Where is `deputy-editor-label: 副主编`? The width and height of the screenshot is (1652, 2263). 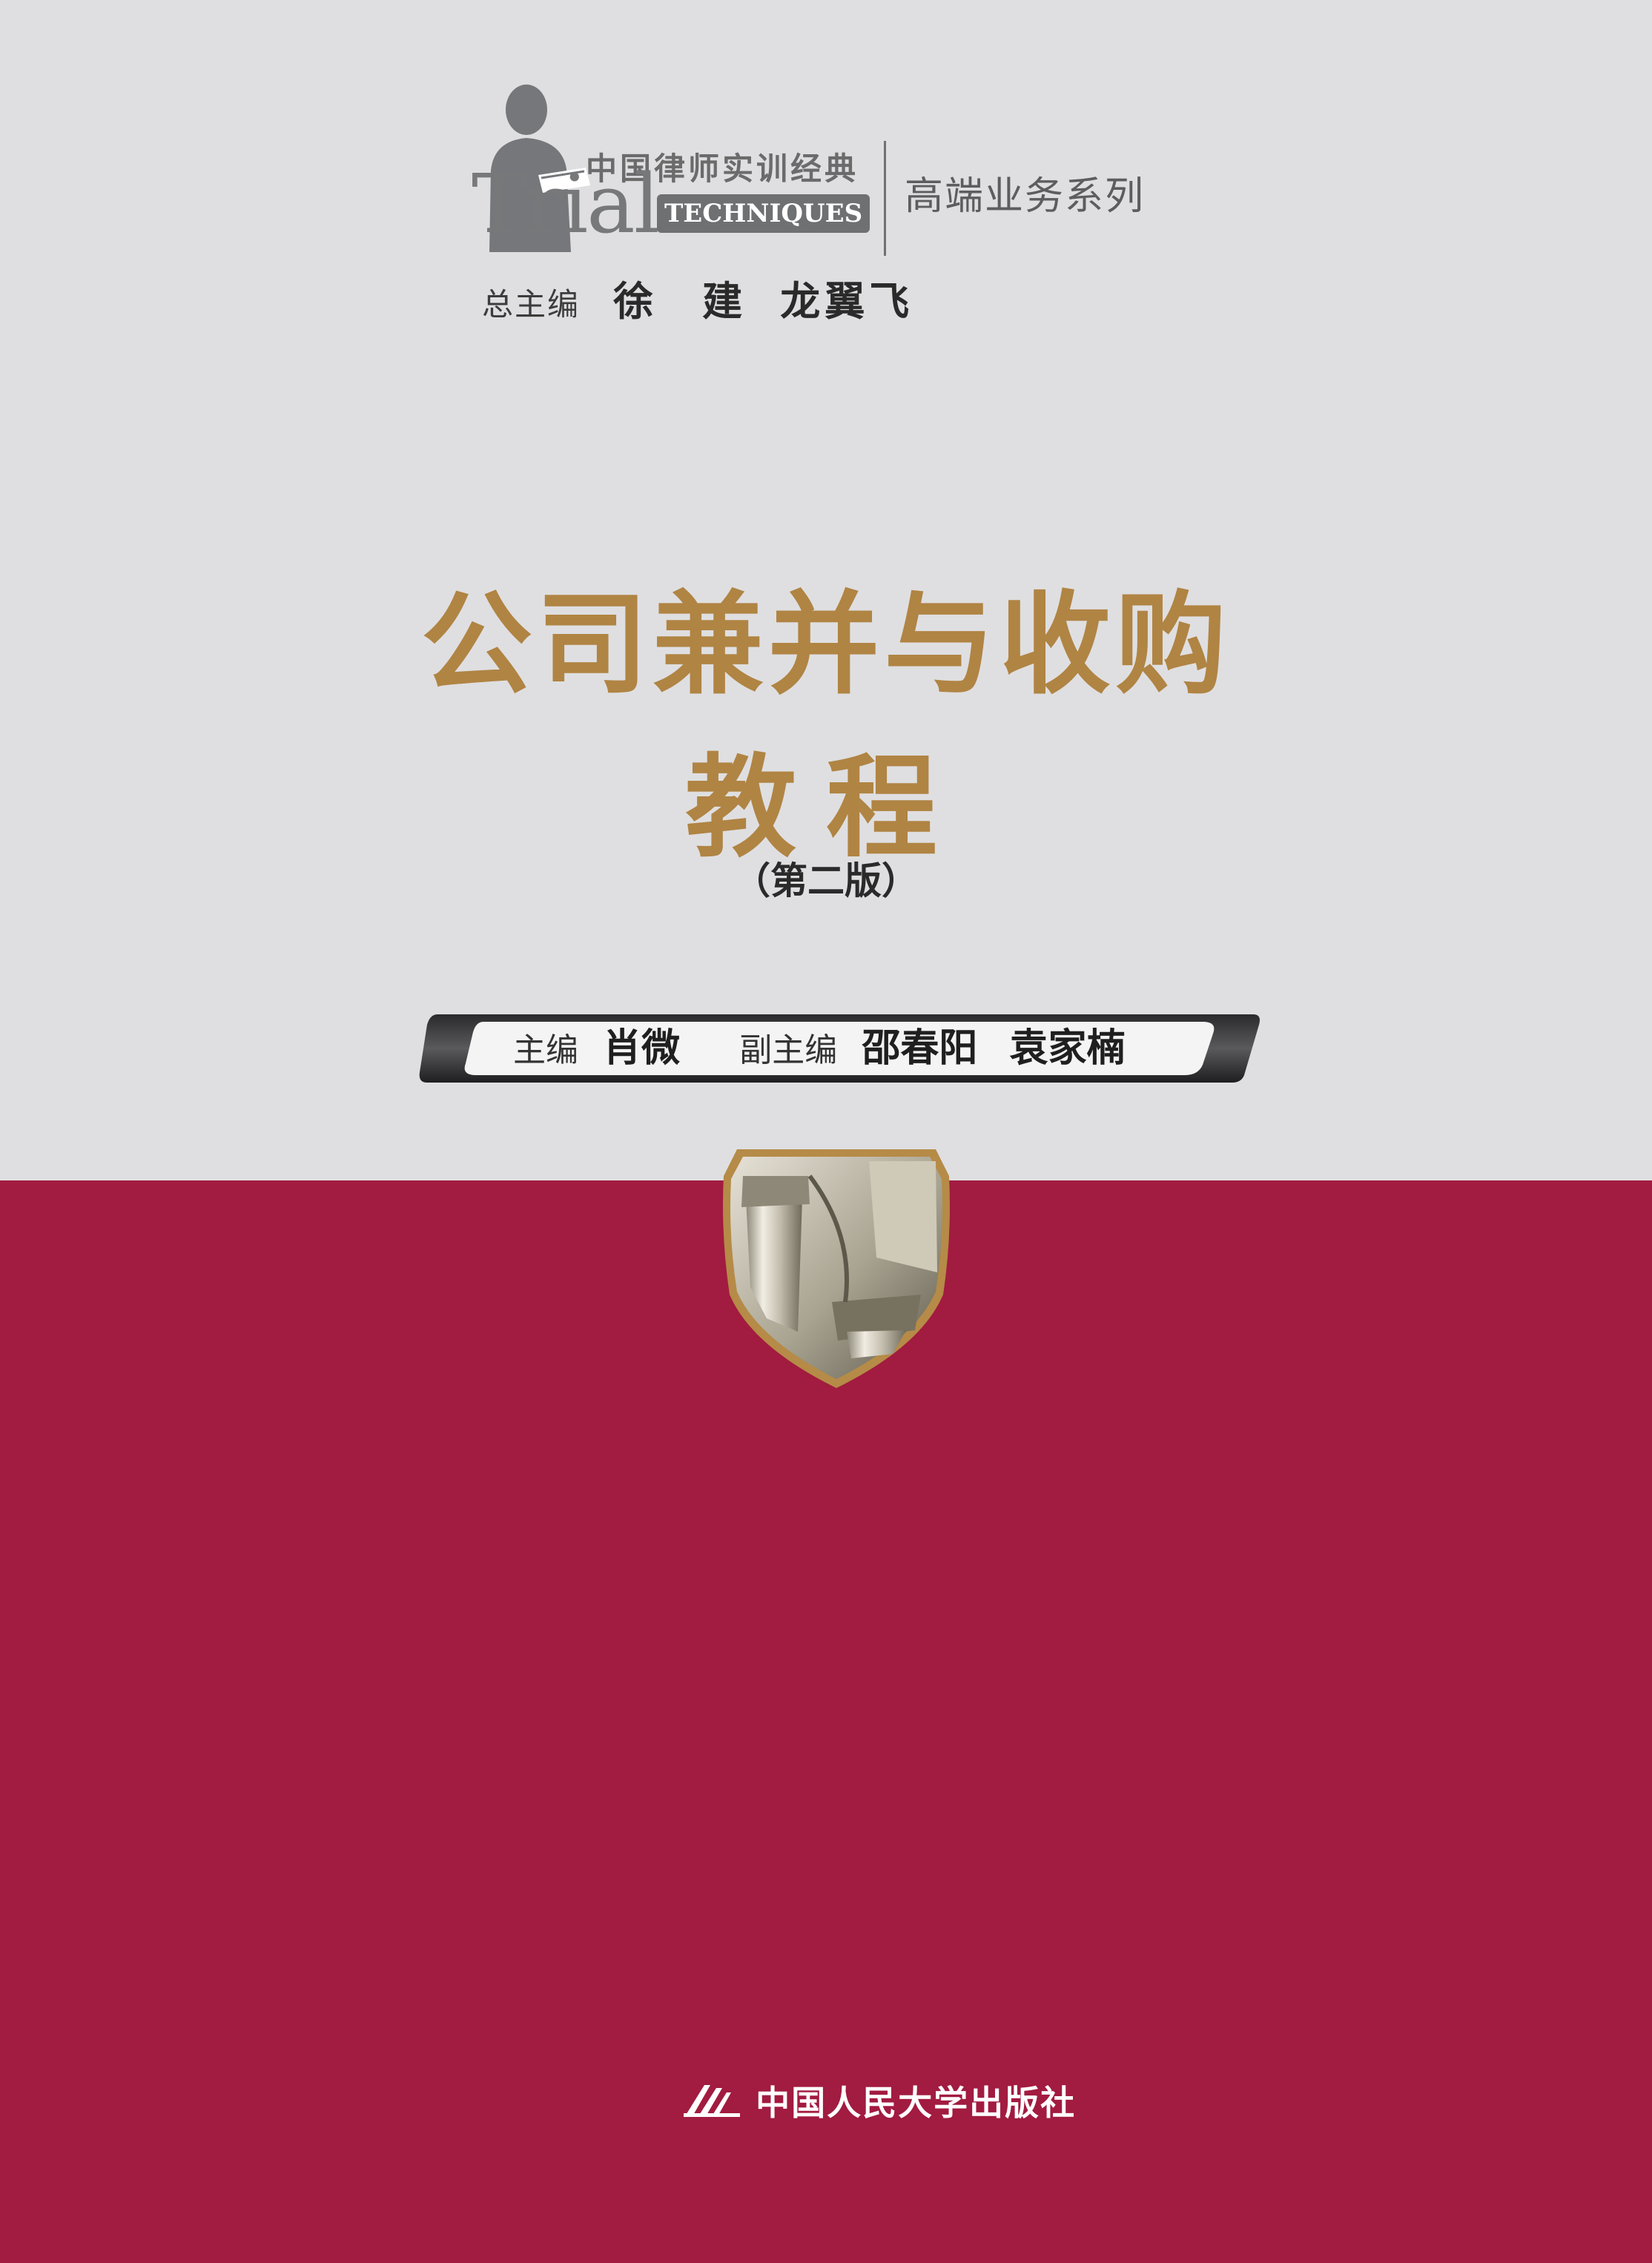
deputy-editor-label: 副主编 is located at coordinates (789, 1050).